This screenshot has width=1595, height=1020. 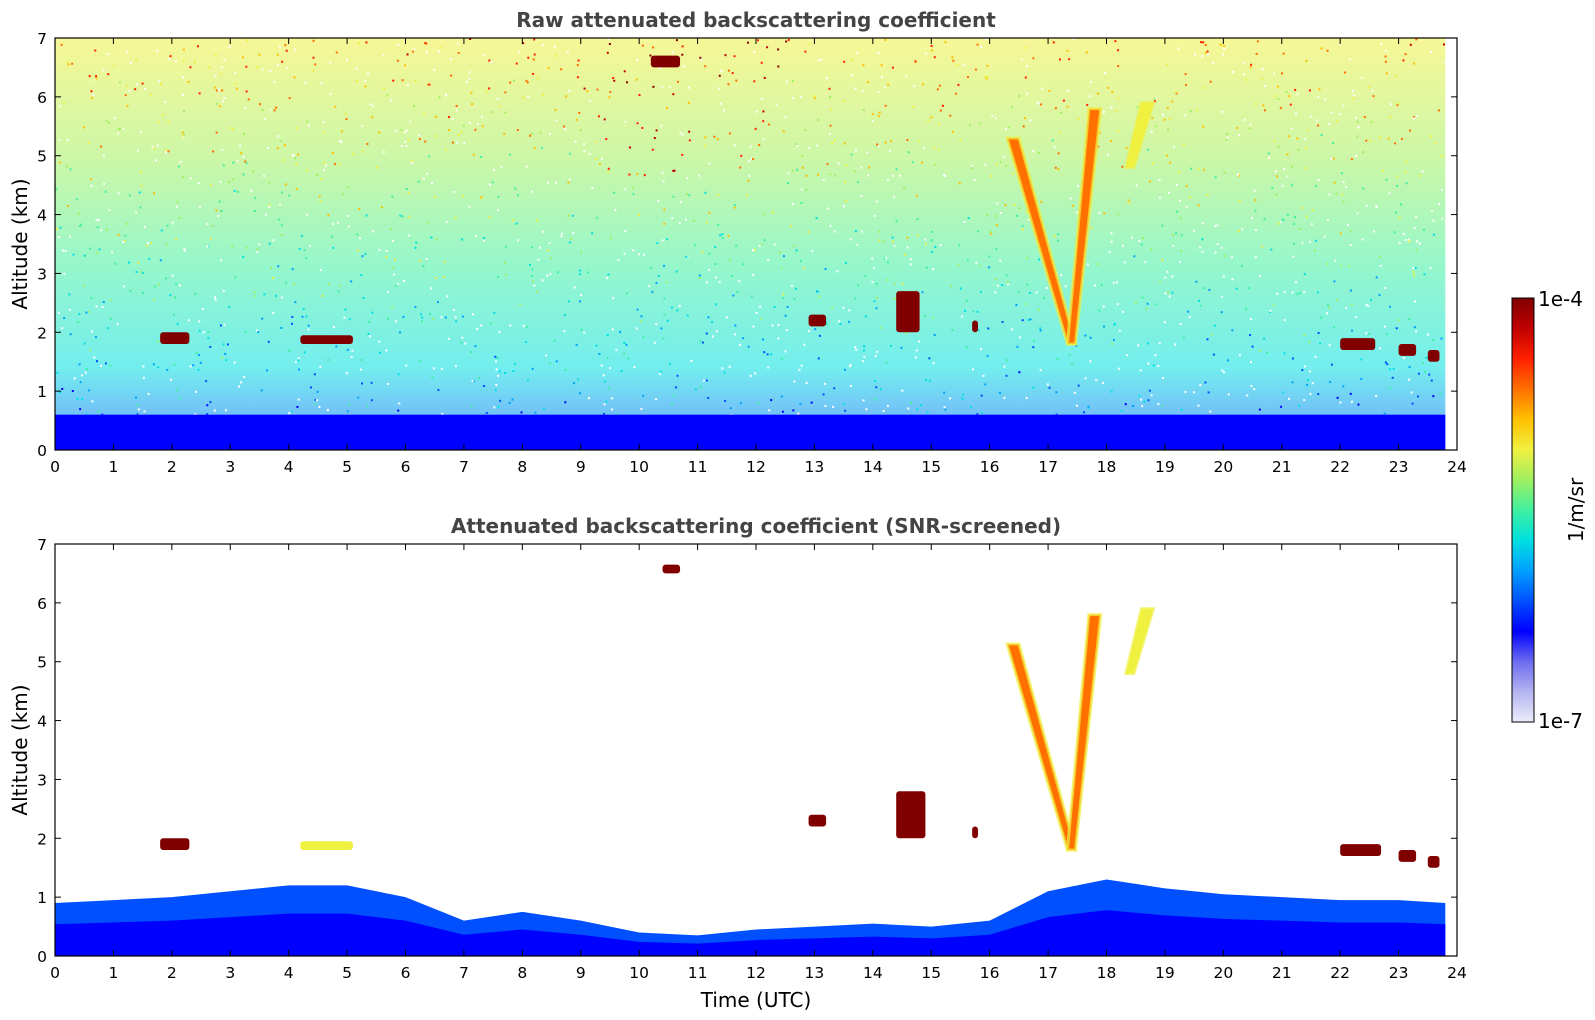 What do you see at coordinates (289, 973) in the screenshot?
I see `x-tick-label: 4` at bounding box center [289, 973].